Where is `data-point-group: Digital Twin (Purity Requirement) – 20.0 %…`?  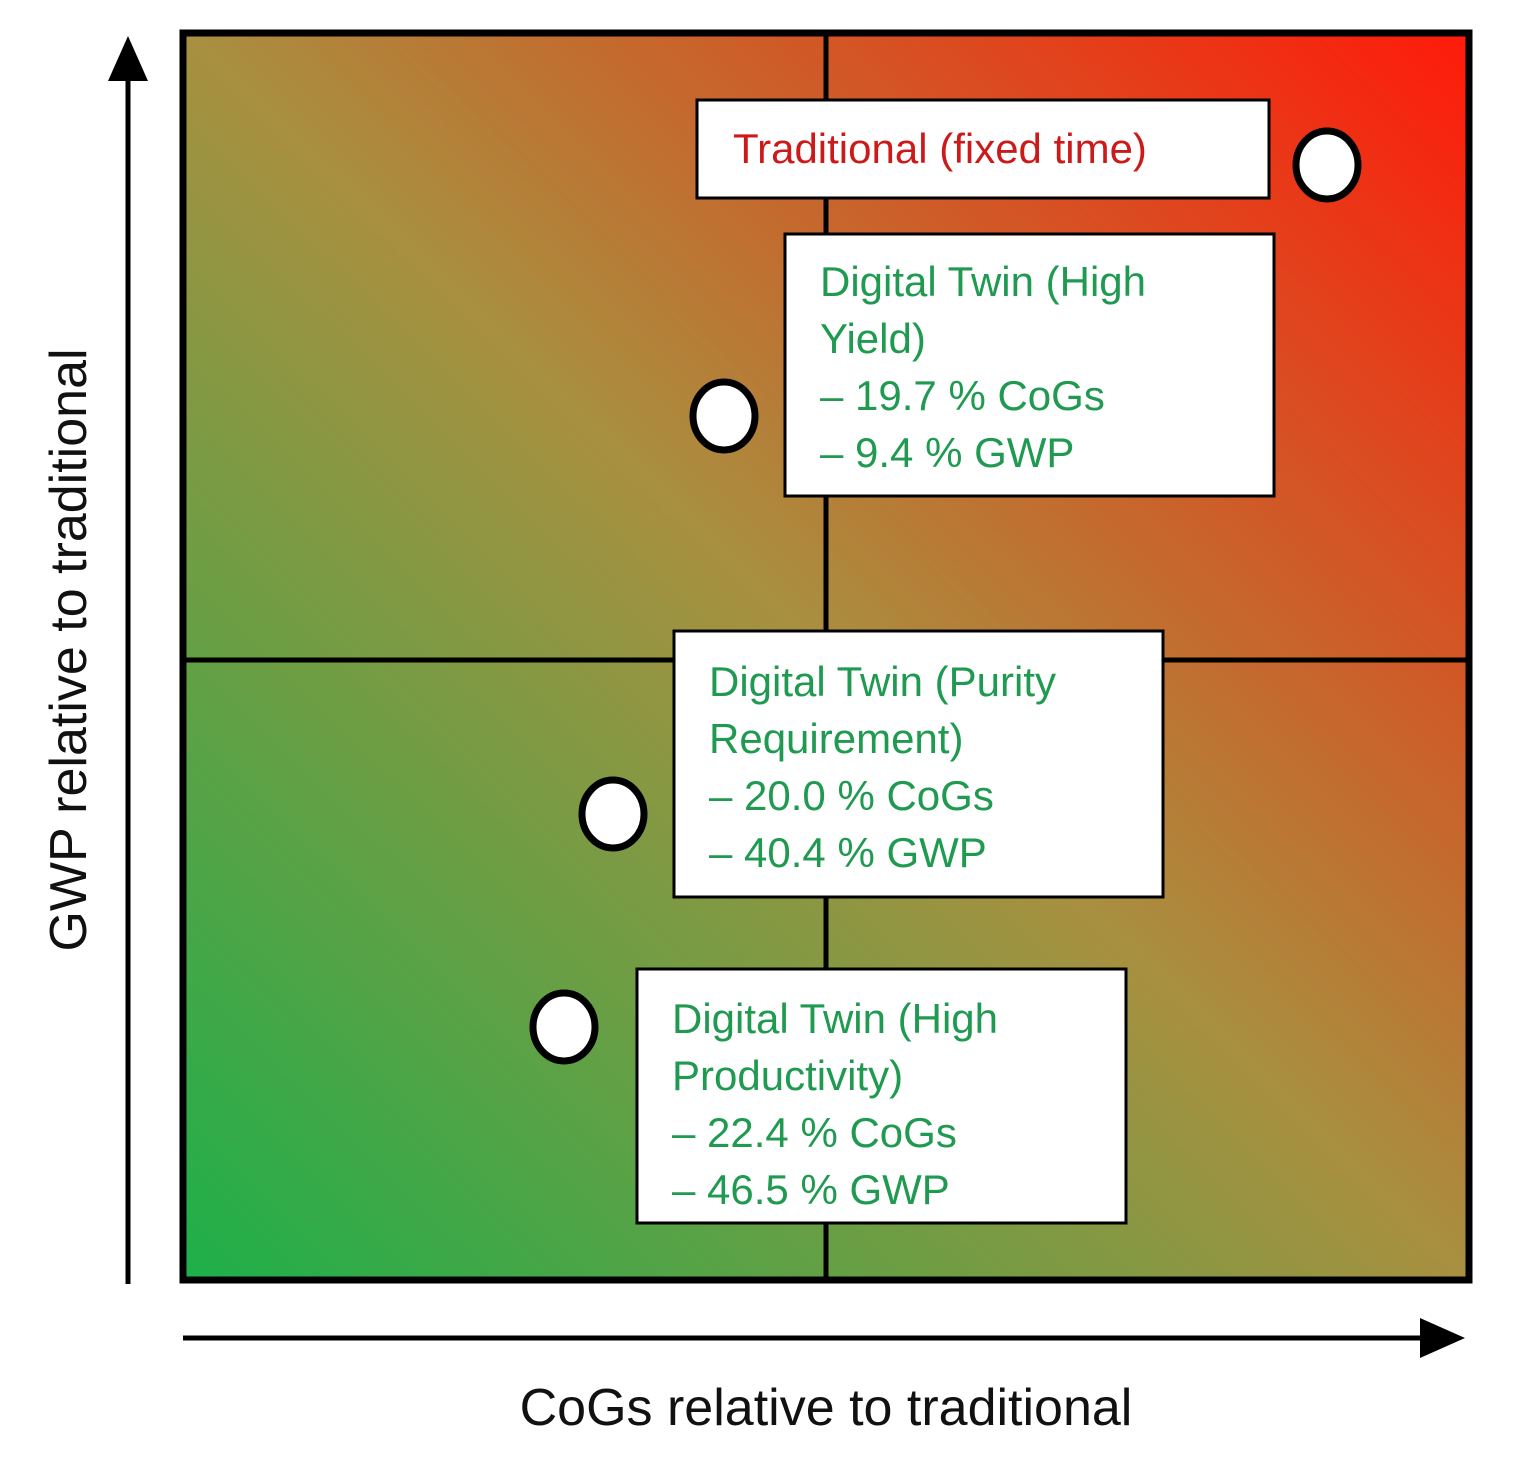 data-point-group: Digital Twin (Purity Requirement) – 20.0 %… is located at coordinates (871, 764).